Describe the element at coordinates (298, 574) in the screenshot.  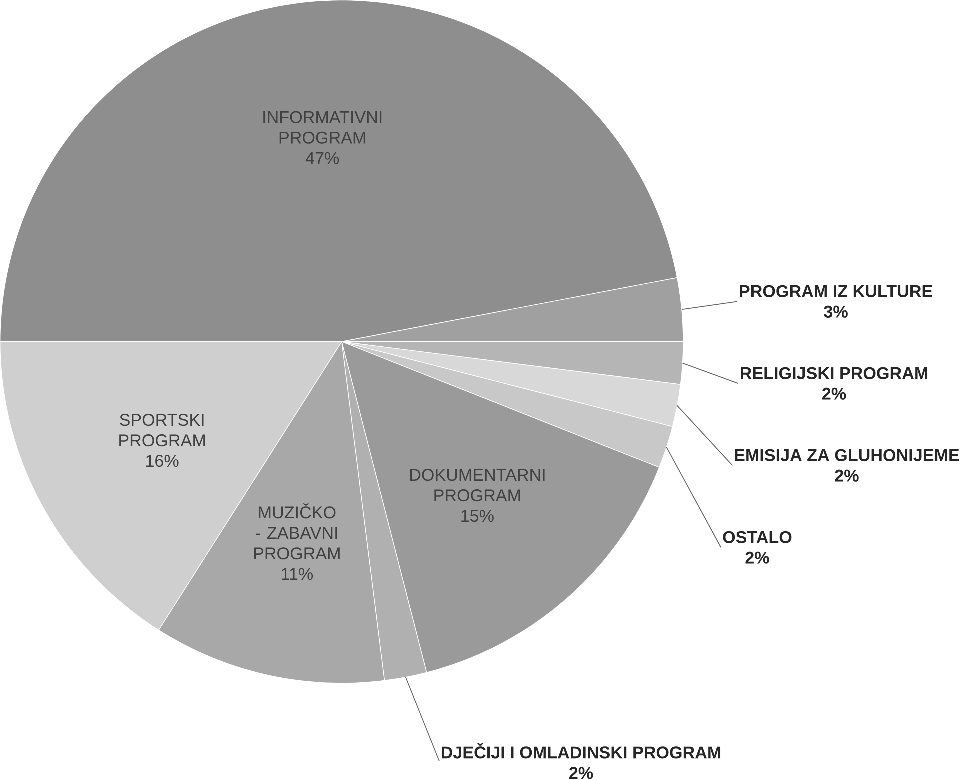
I see `data-label: 11%` at that location.